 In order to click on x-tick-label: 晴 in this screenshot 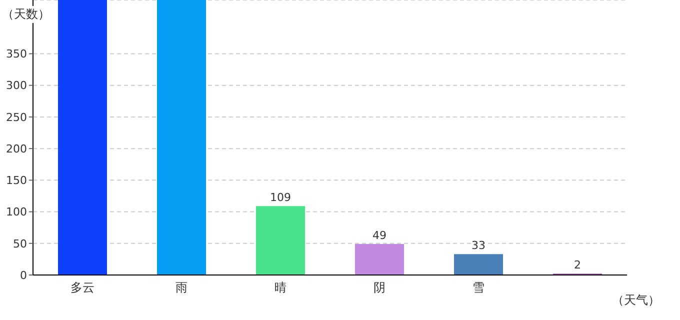, I will do `click(280, 287)`.